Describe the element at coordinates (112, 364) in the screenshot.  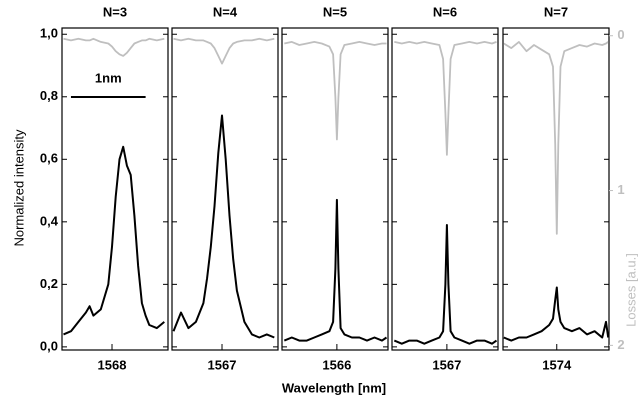
I see `x-tick-label: 1568` at that location.